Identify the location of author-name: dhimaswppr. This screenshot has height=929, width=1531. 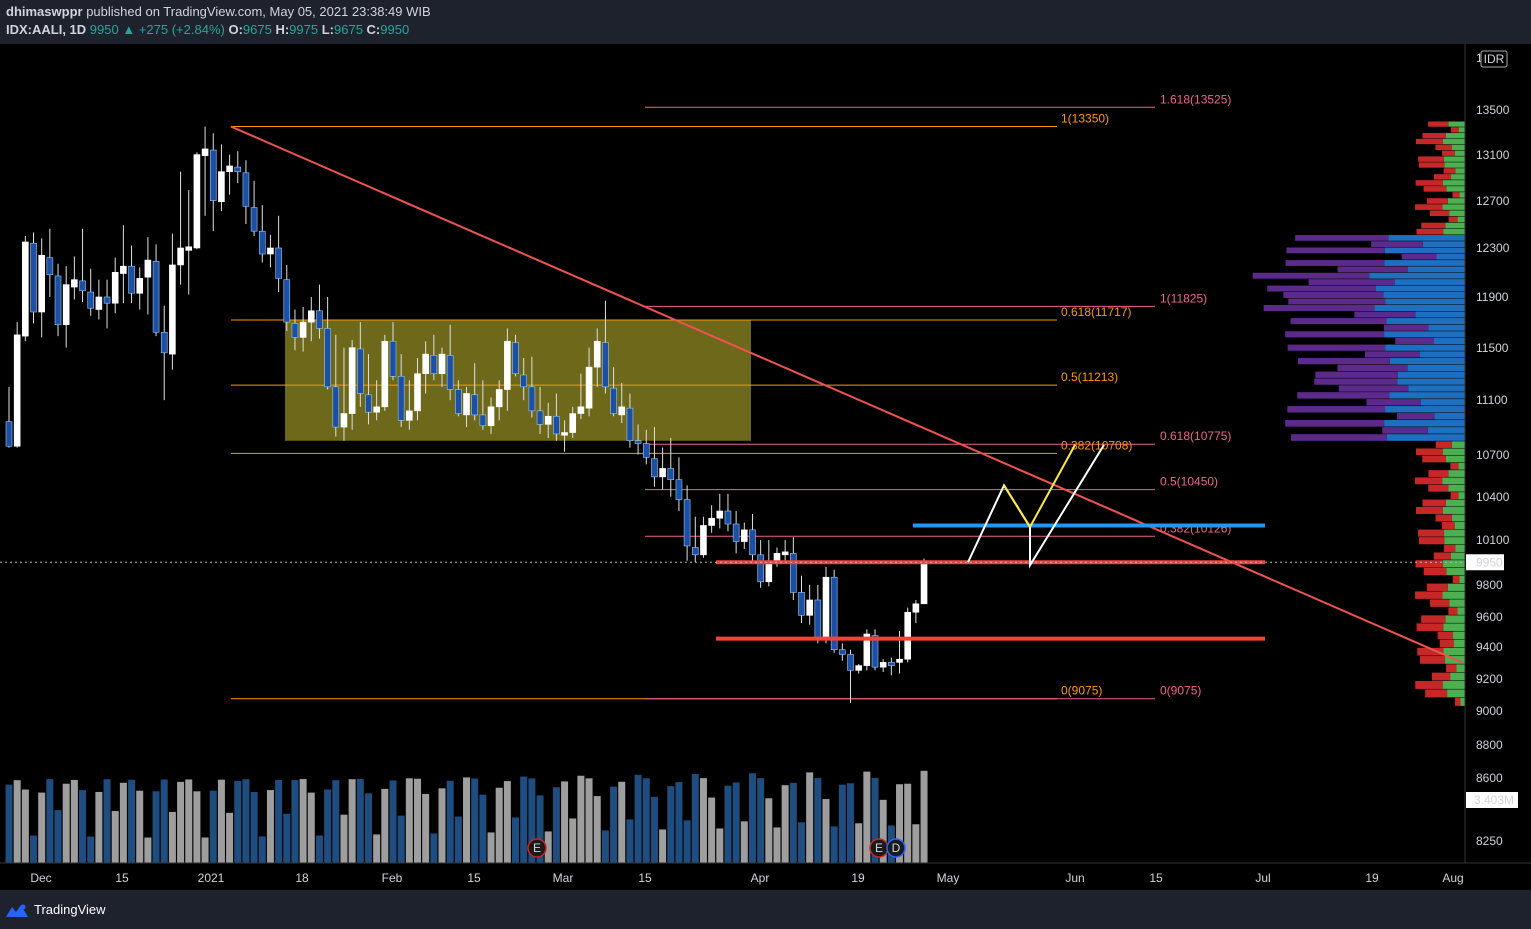
(44, 11).